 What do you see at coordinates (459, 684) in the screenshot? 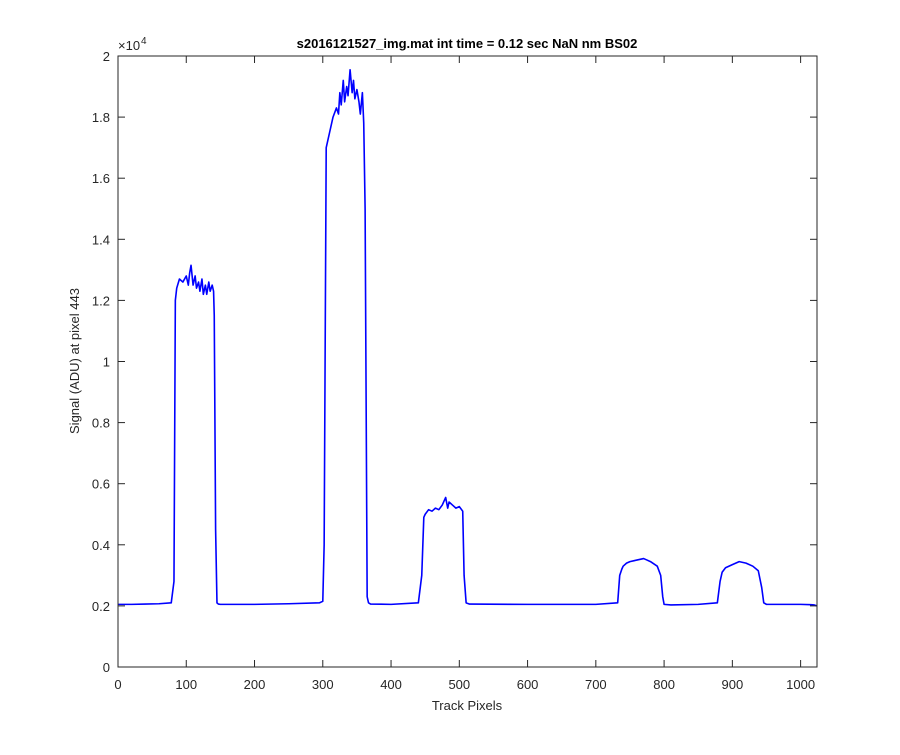
I see `x-tick-label: 500` at bounding box center [459, 684].